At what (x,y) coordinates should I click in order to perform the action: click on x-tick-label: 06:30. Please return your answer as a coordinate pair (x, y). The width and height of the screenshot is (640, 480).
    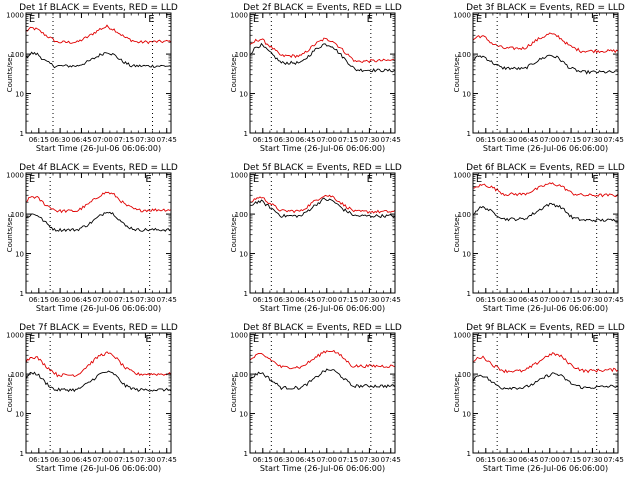
    Looking at the image, I should click on (284, 460).